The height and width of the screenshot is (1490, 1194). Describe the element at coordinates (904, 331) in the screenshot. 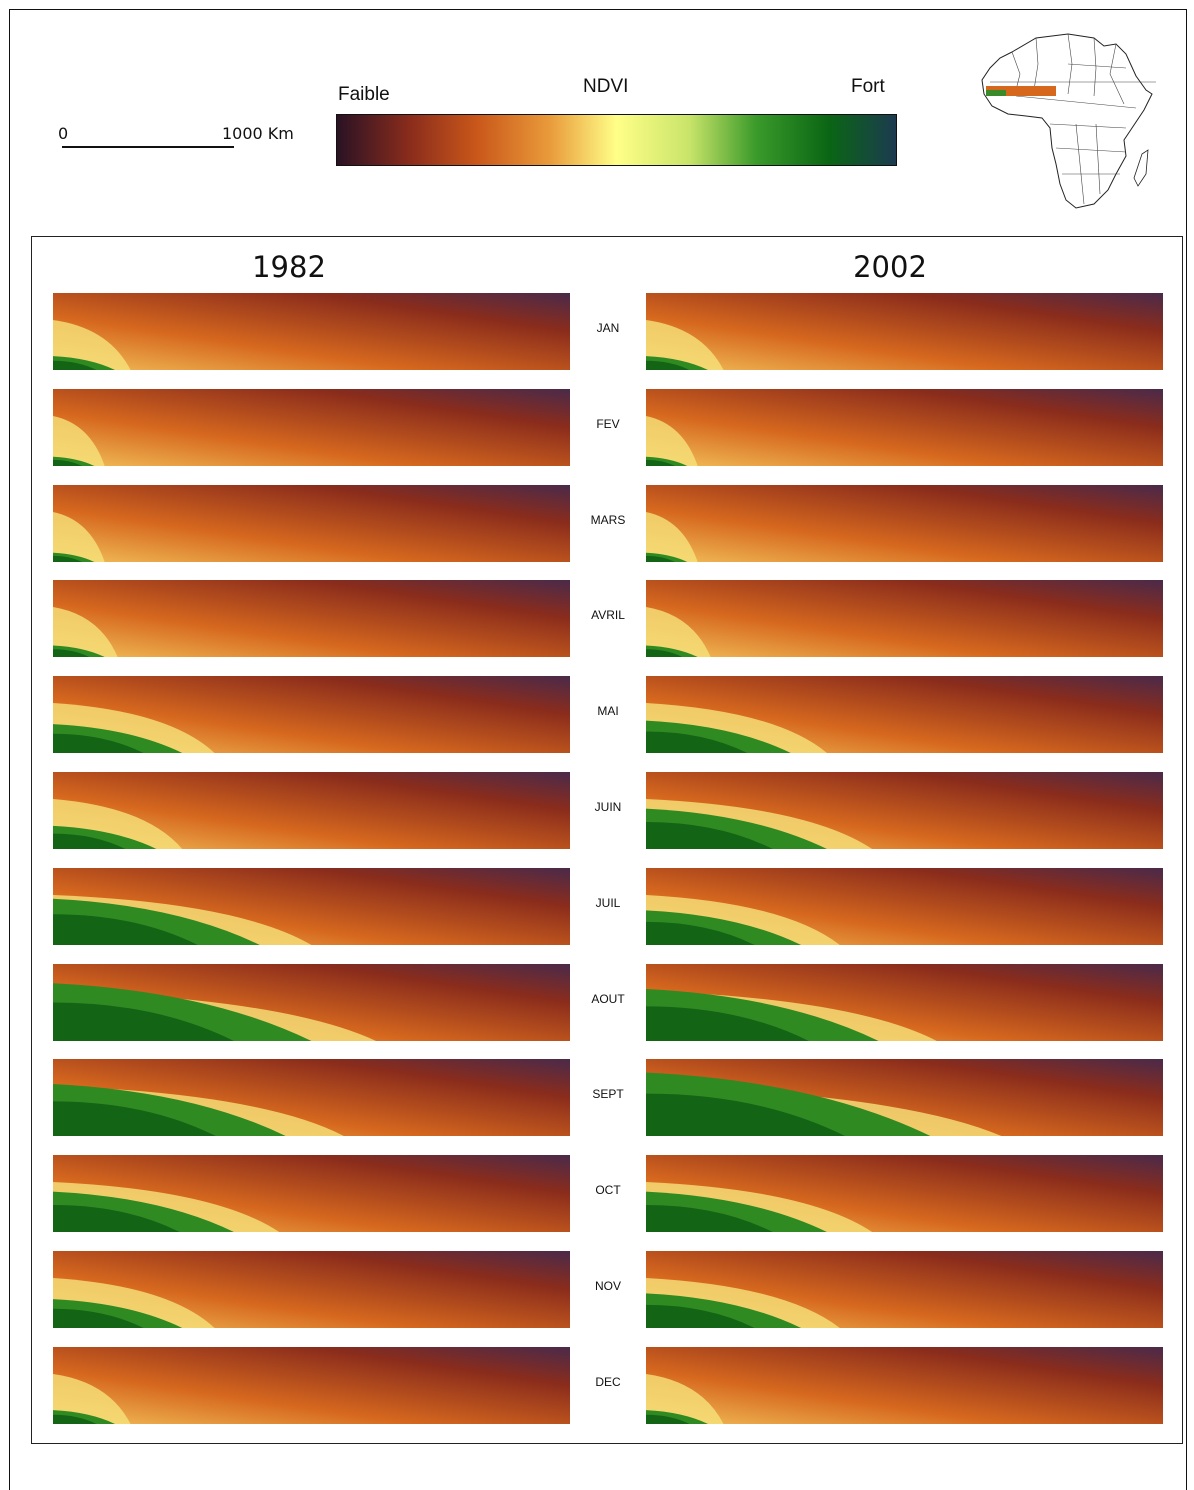

I see `map-2002-jan` at that location.